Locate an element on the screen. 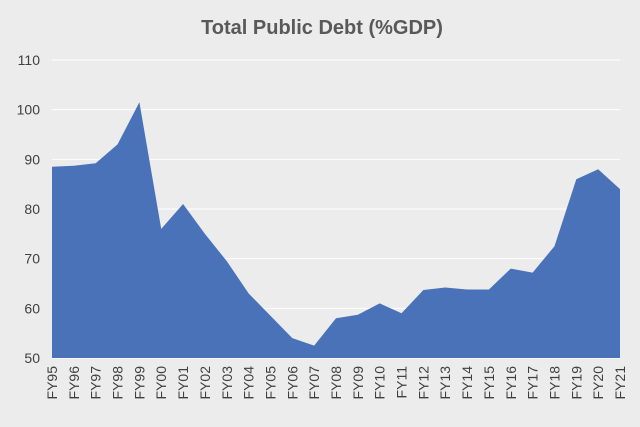 The image size is (640, 427). x-tick-label: FY15 is located at coordinates (489, 383).